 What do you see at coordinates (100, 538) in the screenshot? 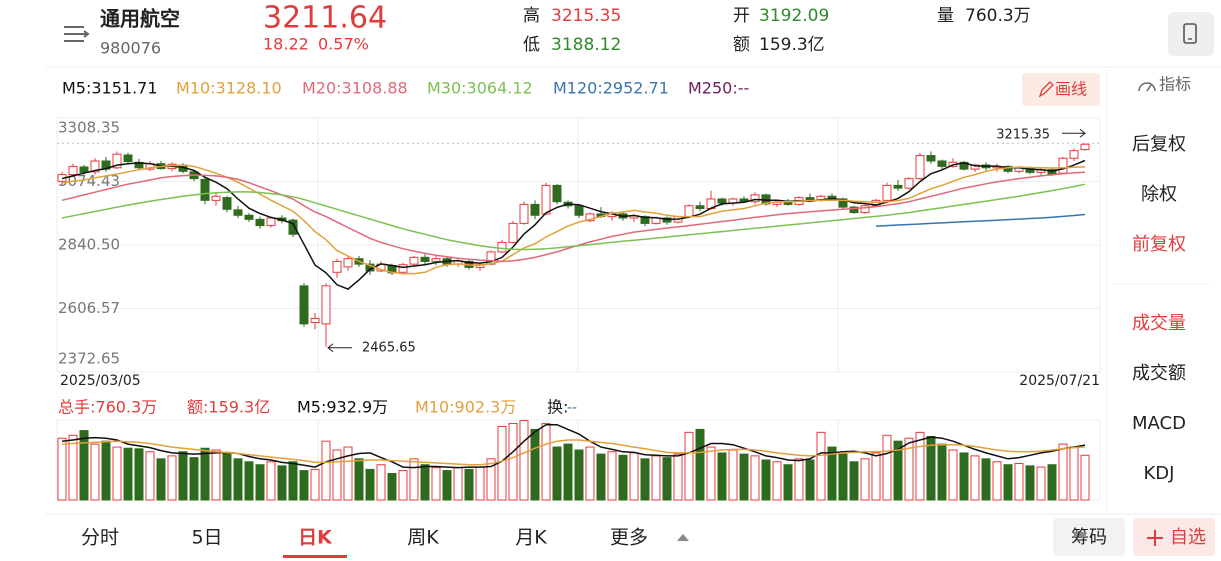
I see `tab: 分时` at bounding box center [100, 538].